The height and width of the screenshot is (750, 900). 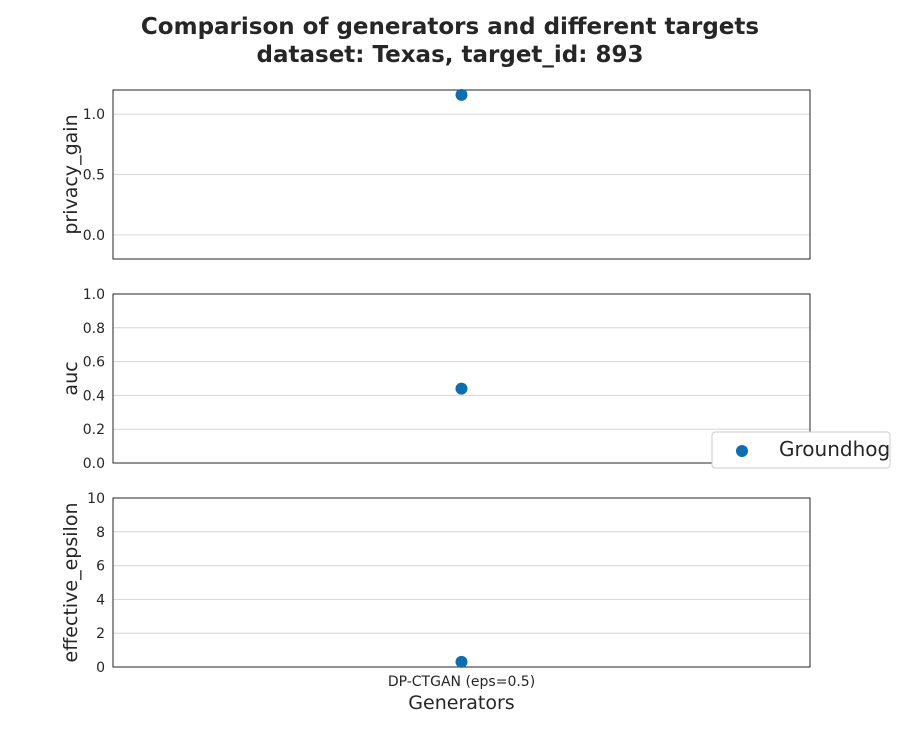 I want to click on y-tick-label: 0.2, so click(x=94, y=430).